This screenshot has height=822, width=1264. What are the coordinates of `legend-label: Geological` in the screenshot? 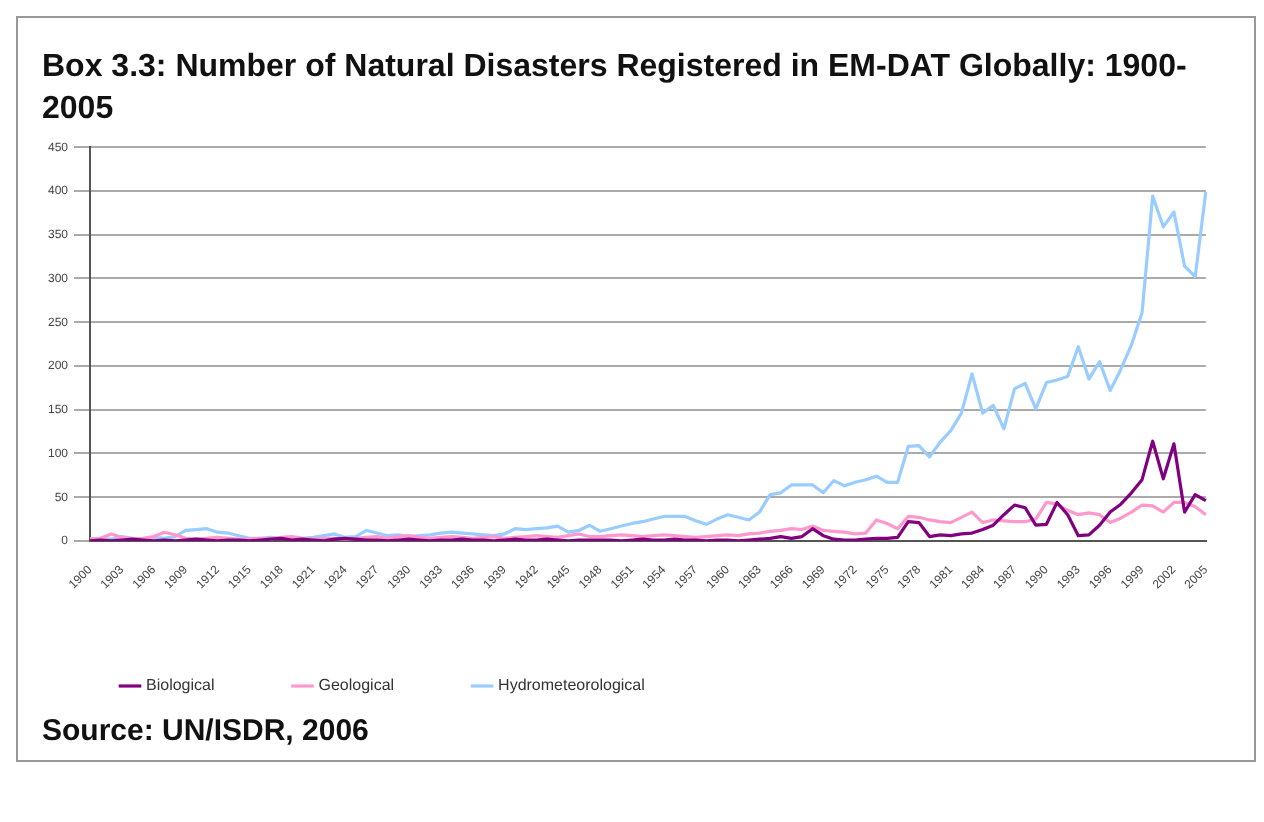 It's located at (356, 685).